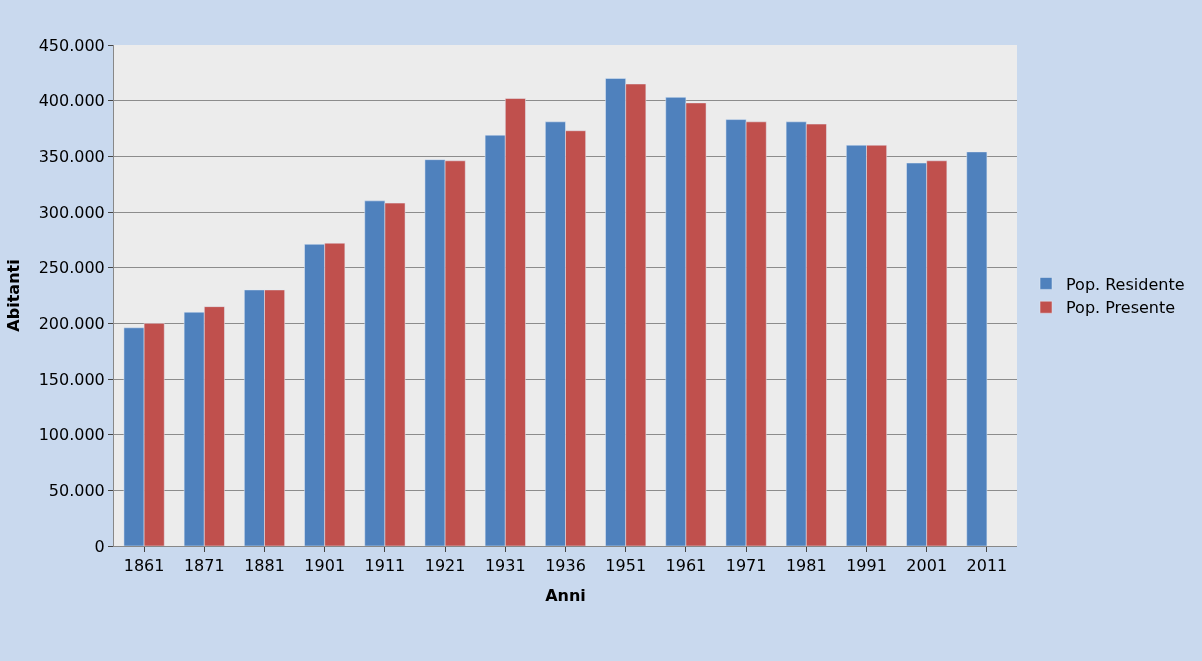 The height and width of the screenshot is (661, 1202). I want to click on x-tick-label: 1991, so click(866, 566).